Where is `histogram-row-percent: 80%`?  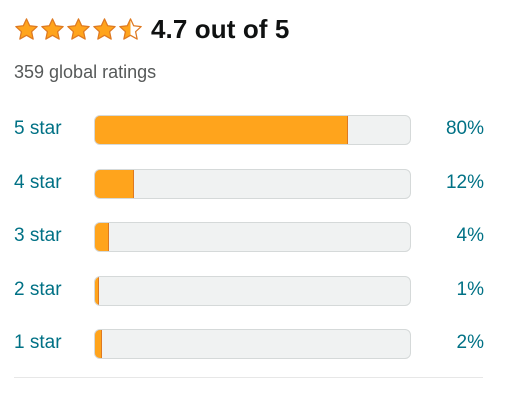
histogram-row-percent: 80% is located at coordinates (465, 129).